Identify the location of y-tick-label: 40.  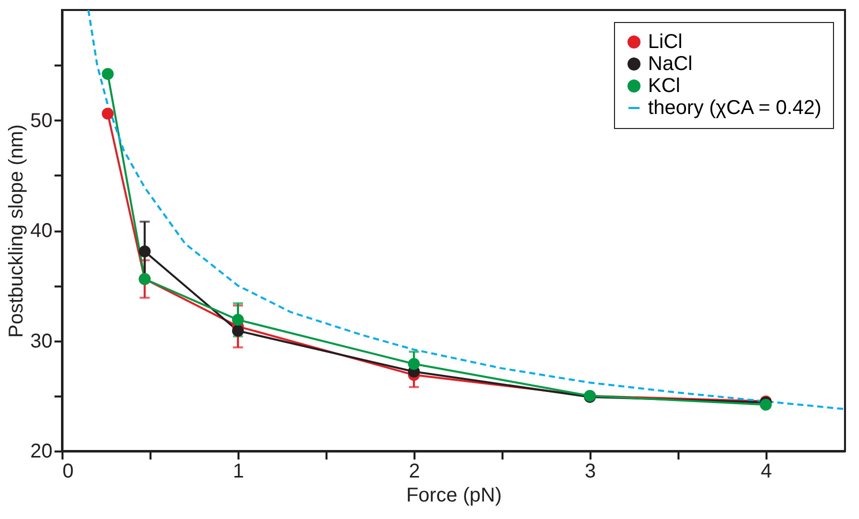
(41, 231).